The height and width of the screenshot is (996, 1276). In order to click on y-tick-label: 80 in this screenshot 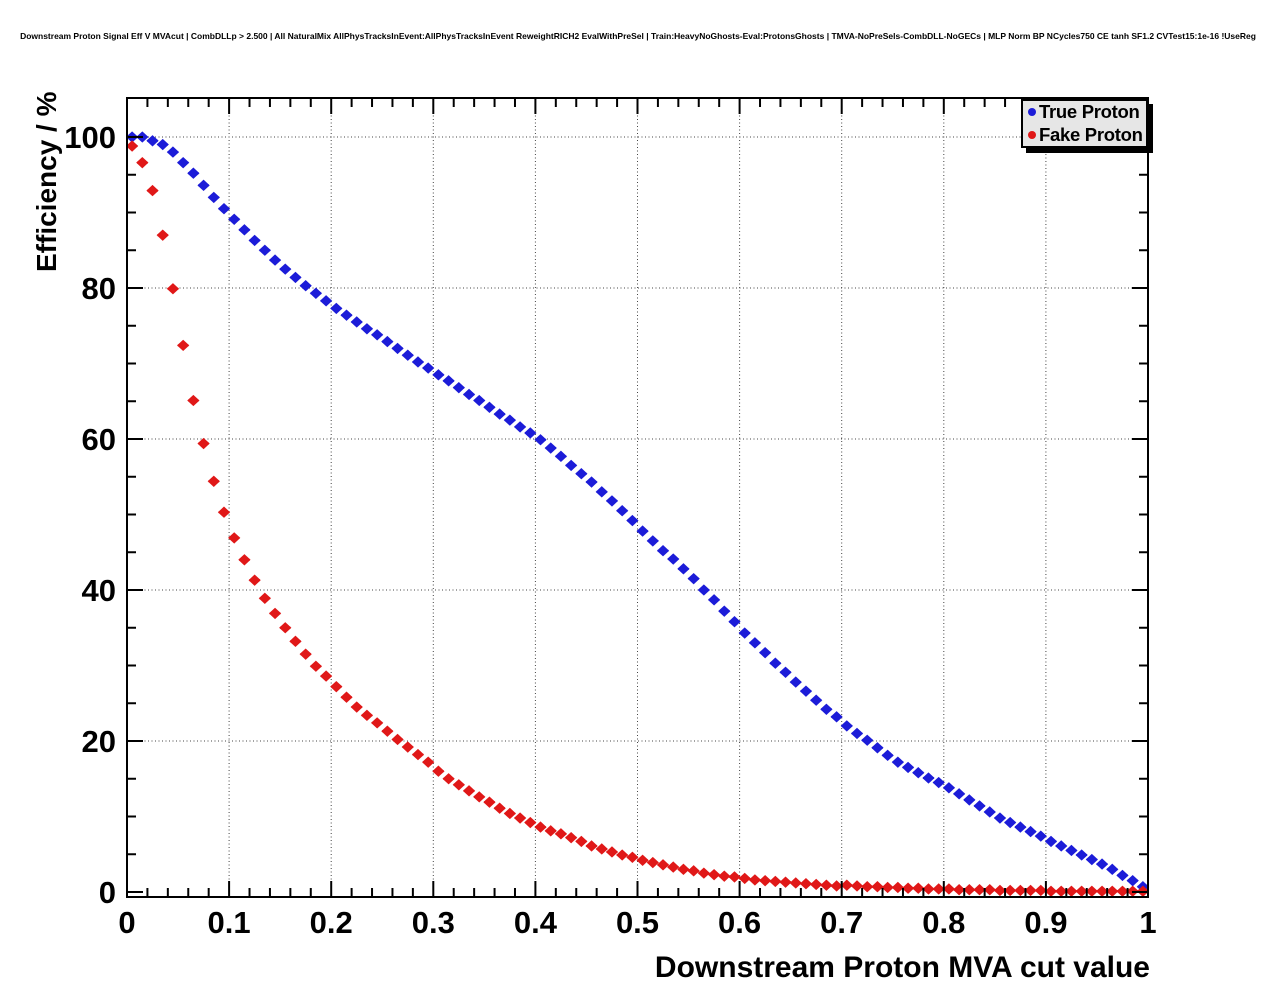, I will do `click(99, 288)`.